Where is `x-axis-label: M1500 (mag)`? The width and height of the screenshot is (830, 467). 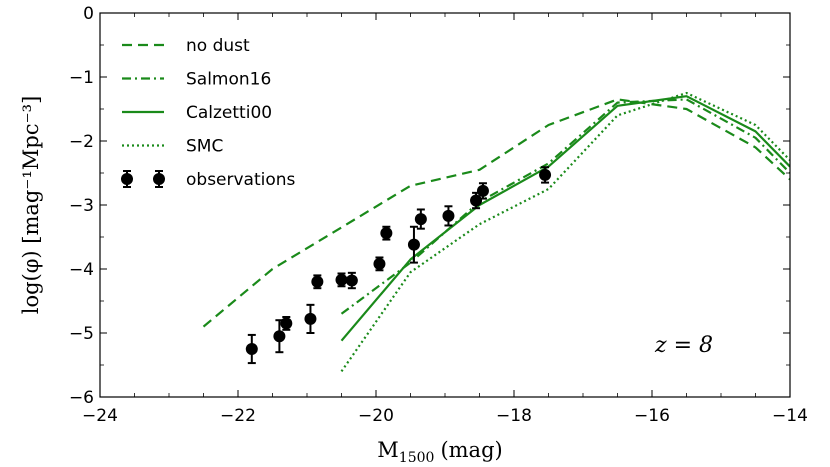 x-axis-label: M1500 (mag) is located at coordinates (439, 452).